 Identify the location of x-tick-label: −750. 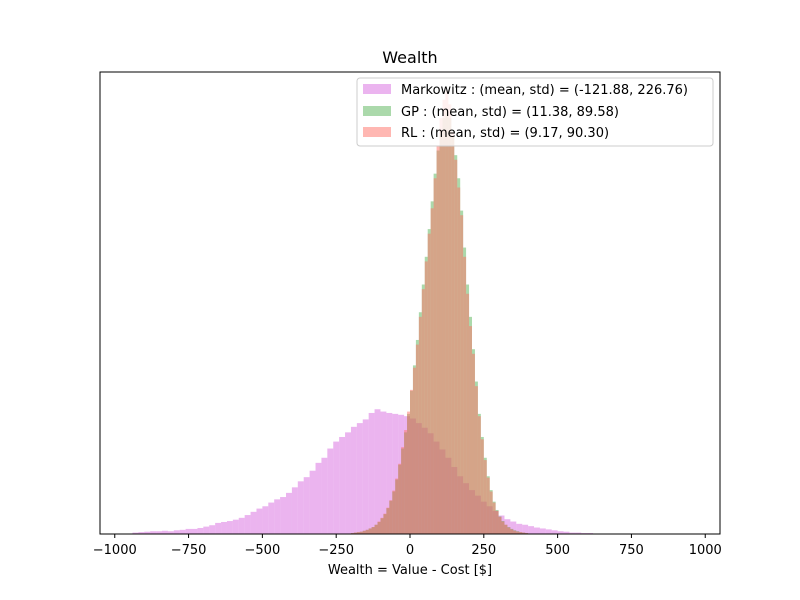
(189, 550).